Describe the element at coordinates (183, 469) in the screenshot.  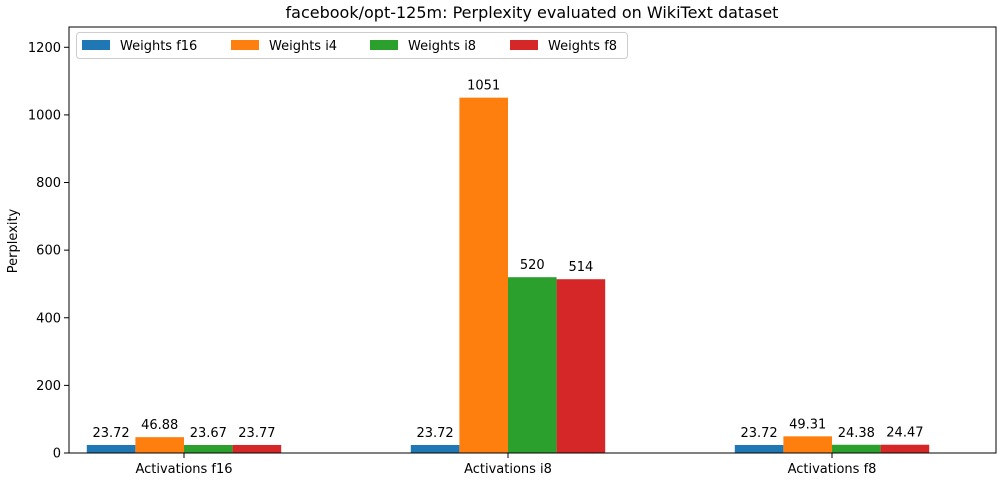
I see `x-tick-label: Activations f16` at that location.